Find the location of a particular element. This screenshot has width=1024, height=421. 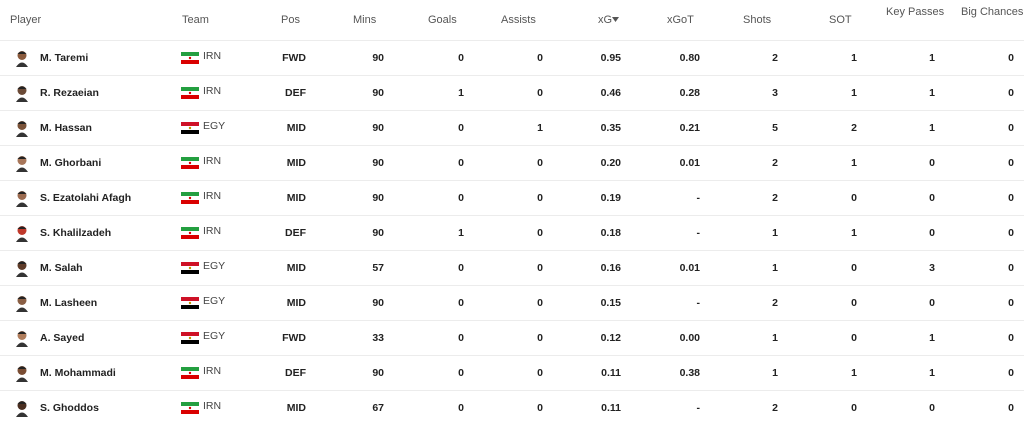

xg: 0.95 is located at coordinates (610, 58).